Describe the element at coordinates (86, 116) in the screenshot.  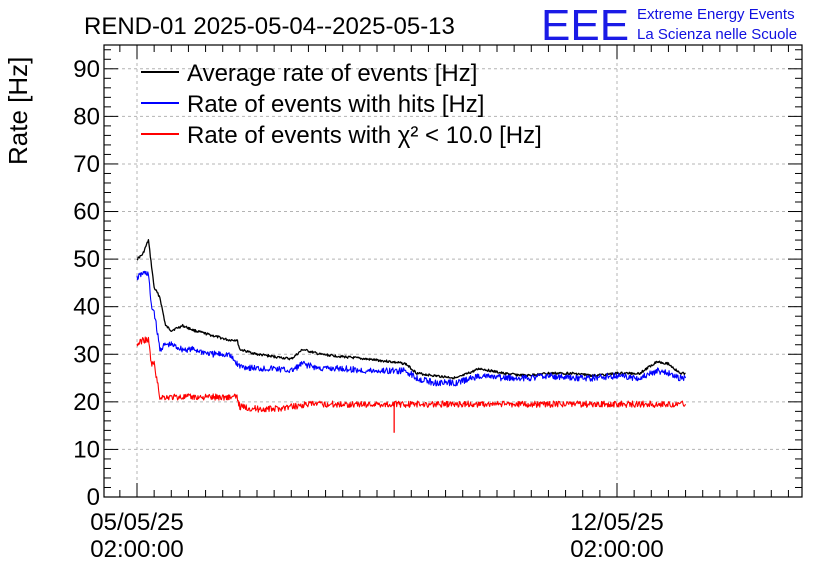
I see `y-tick-label: 80` at that location.